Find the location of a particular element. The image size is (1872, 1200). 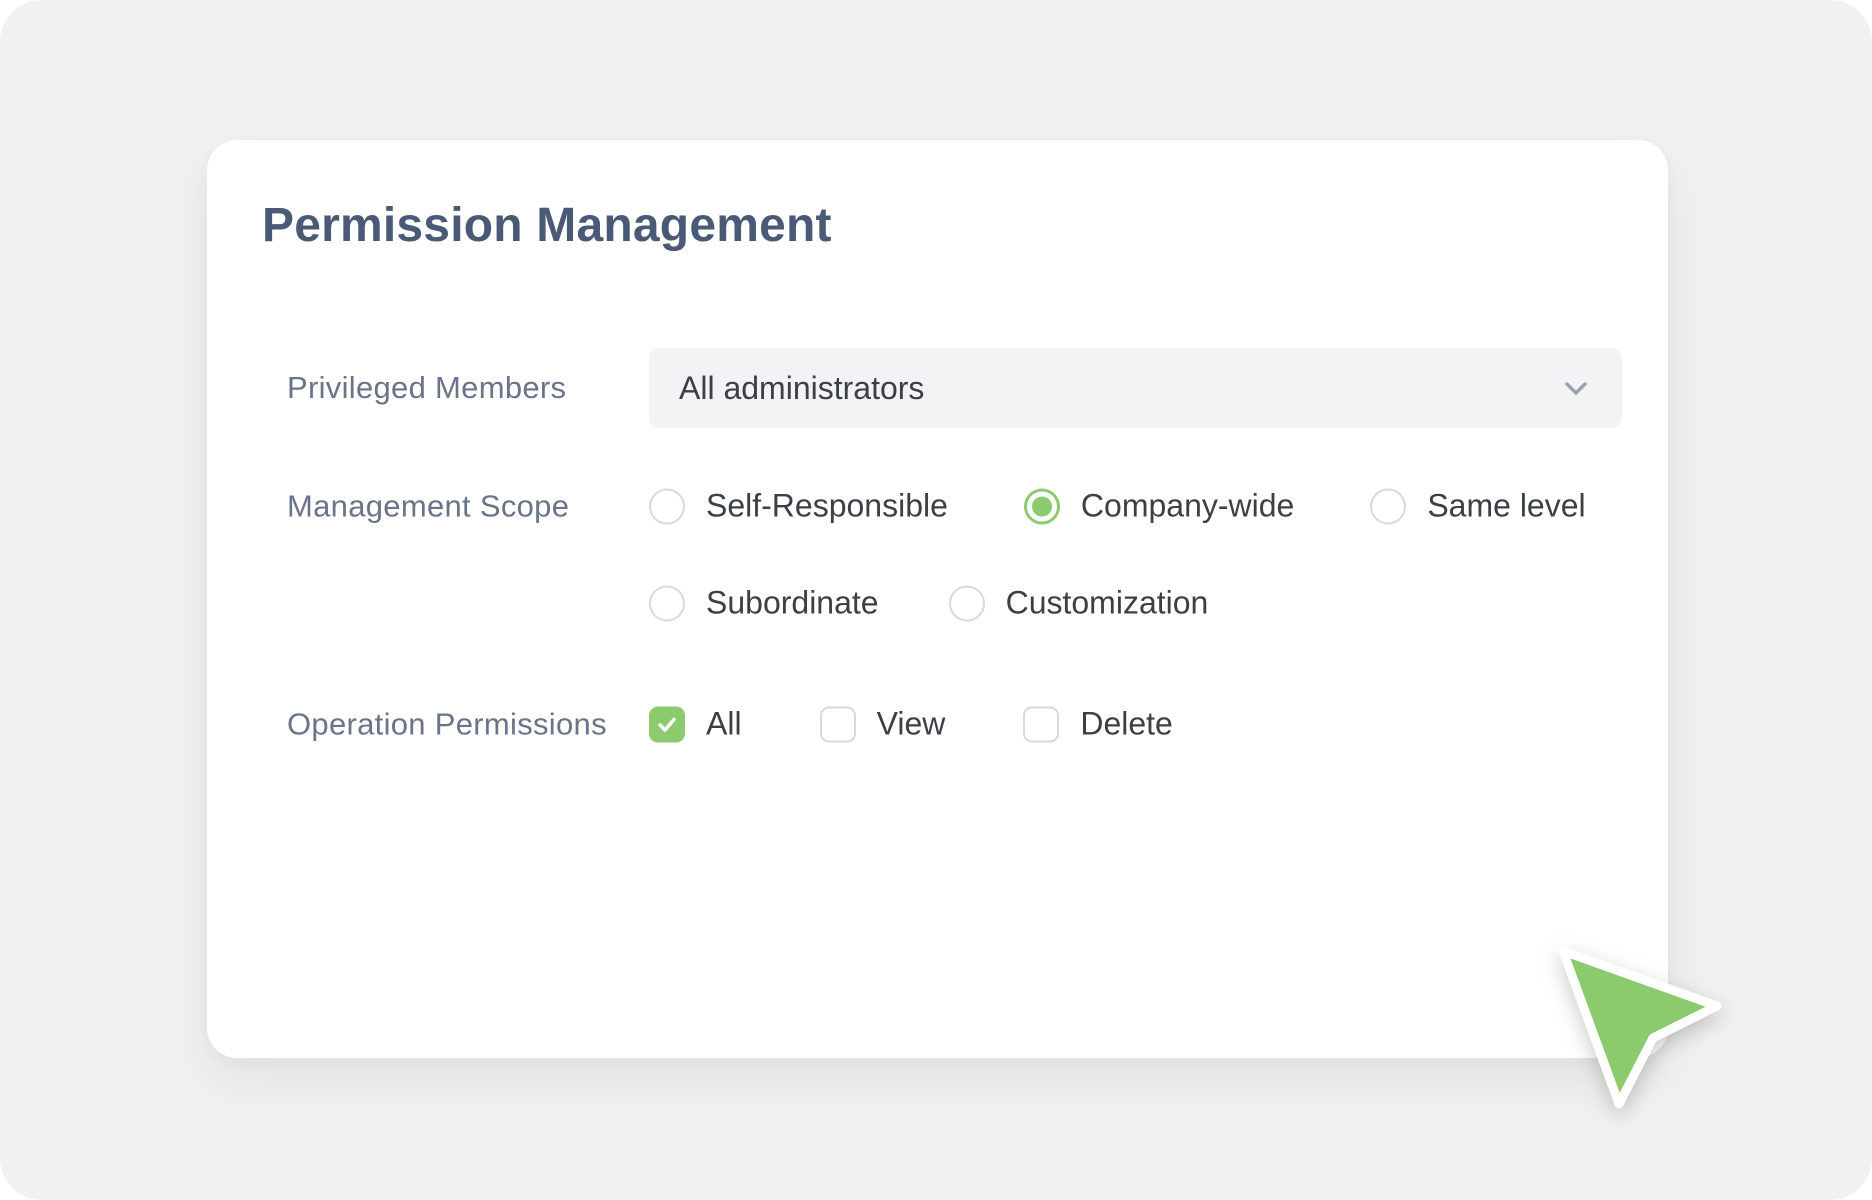

operation-permissions-row: Operation Permissions All is located at coordinates (730, 724).